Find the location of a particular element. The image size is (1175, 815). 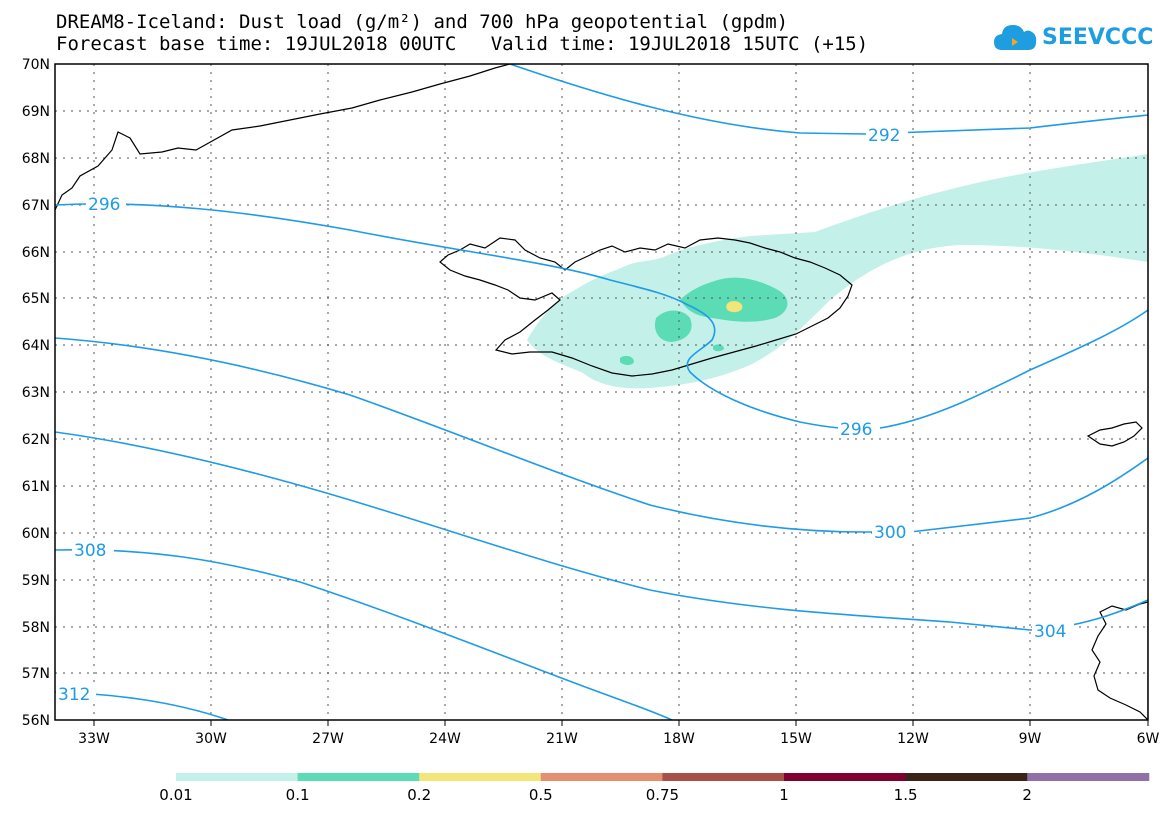

lon-label: 18W is located at coordinates (679, 739).